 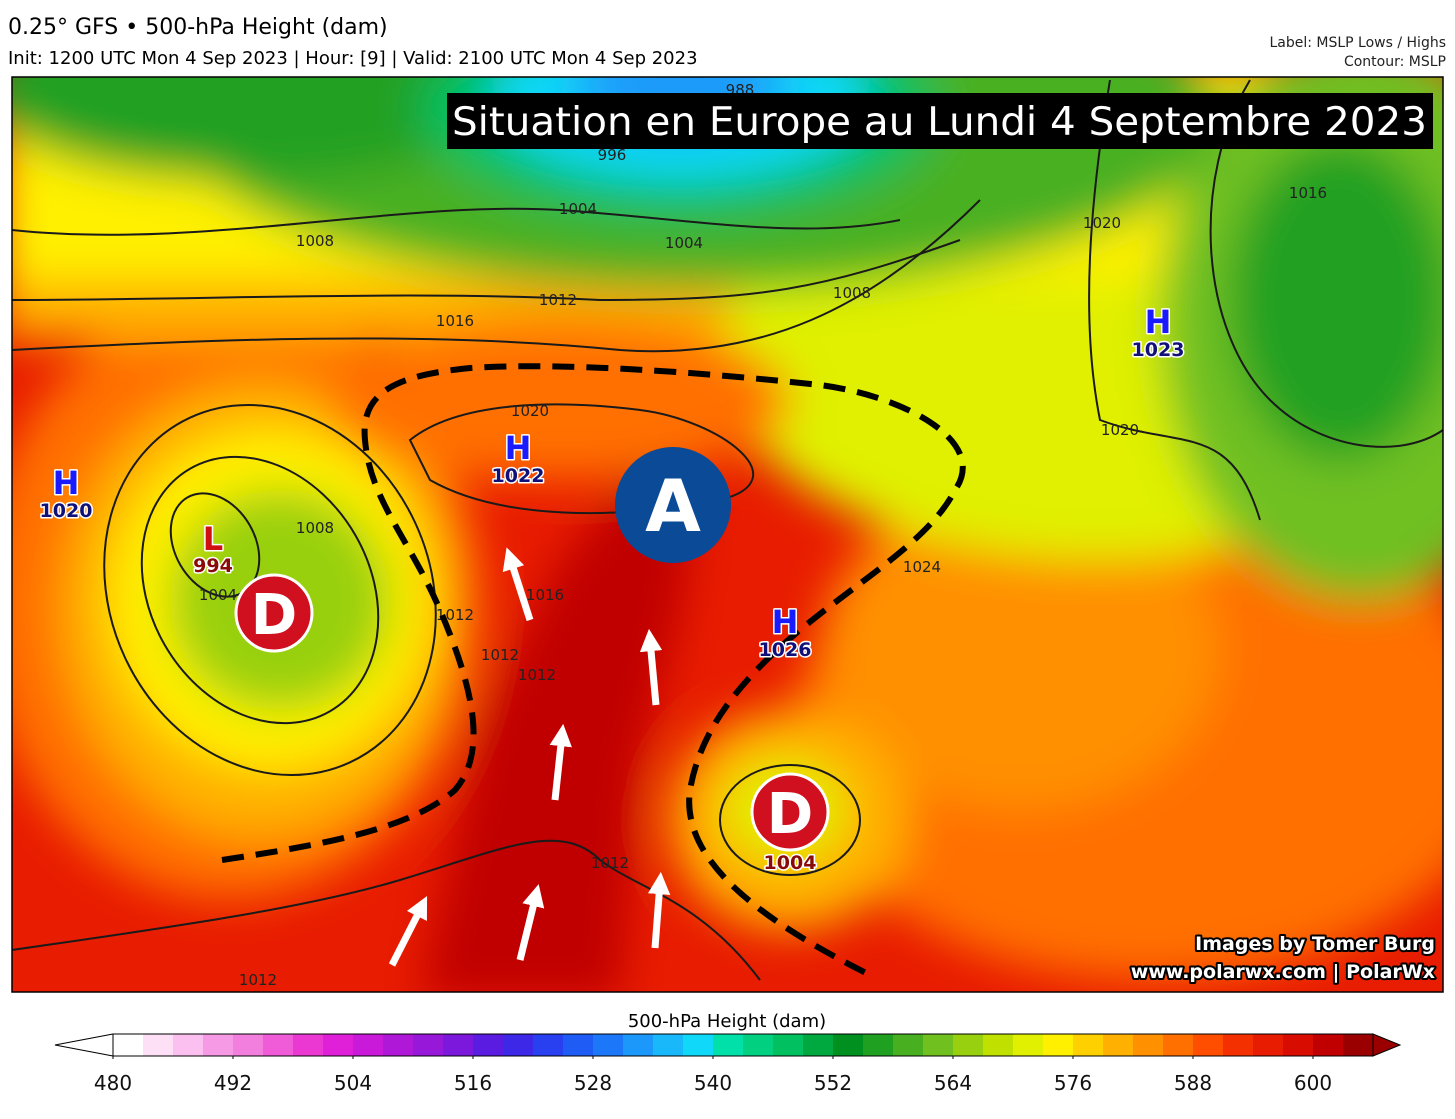 I want to click on center-value: 994, so click(x=213, y=566).